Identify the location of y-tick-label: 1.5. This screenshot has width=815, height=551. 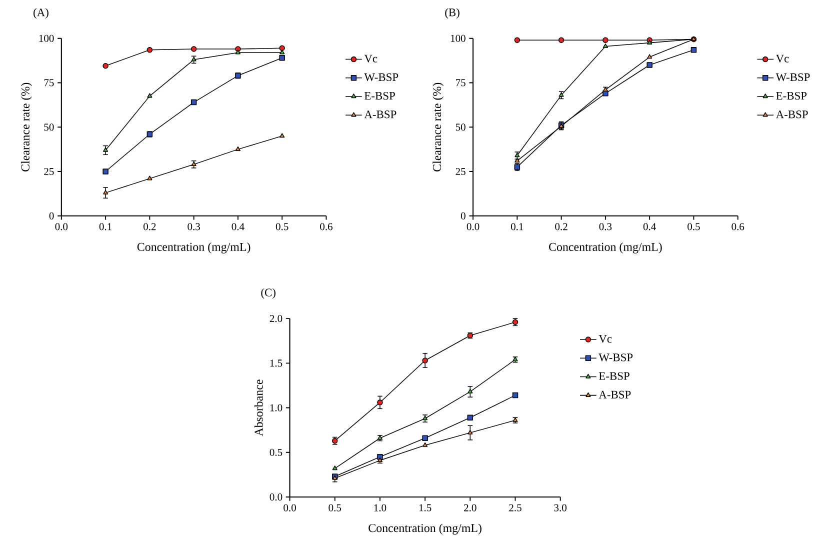
(276, 363).